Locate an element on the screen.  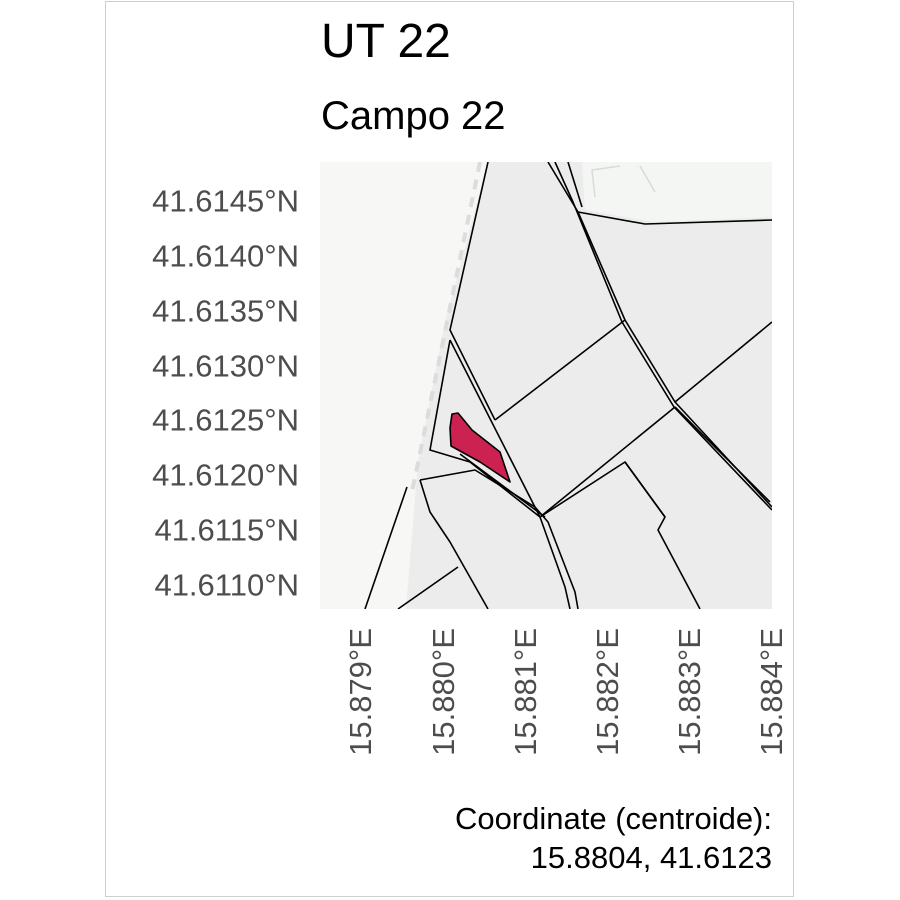
y-tick-label: 41.6135°N is located at coordinates (225, 311).